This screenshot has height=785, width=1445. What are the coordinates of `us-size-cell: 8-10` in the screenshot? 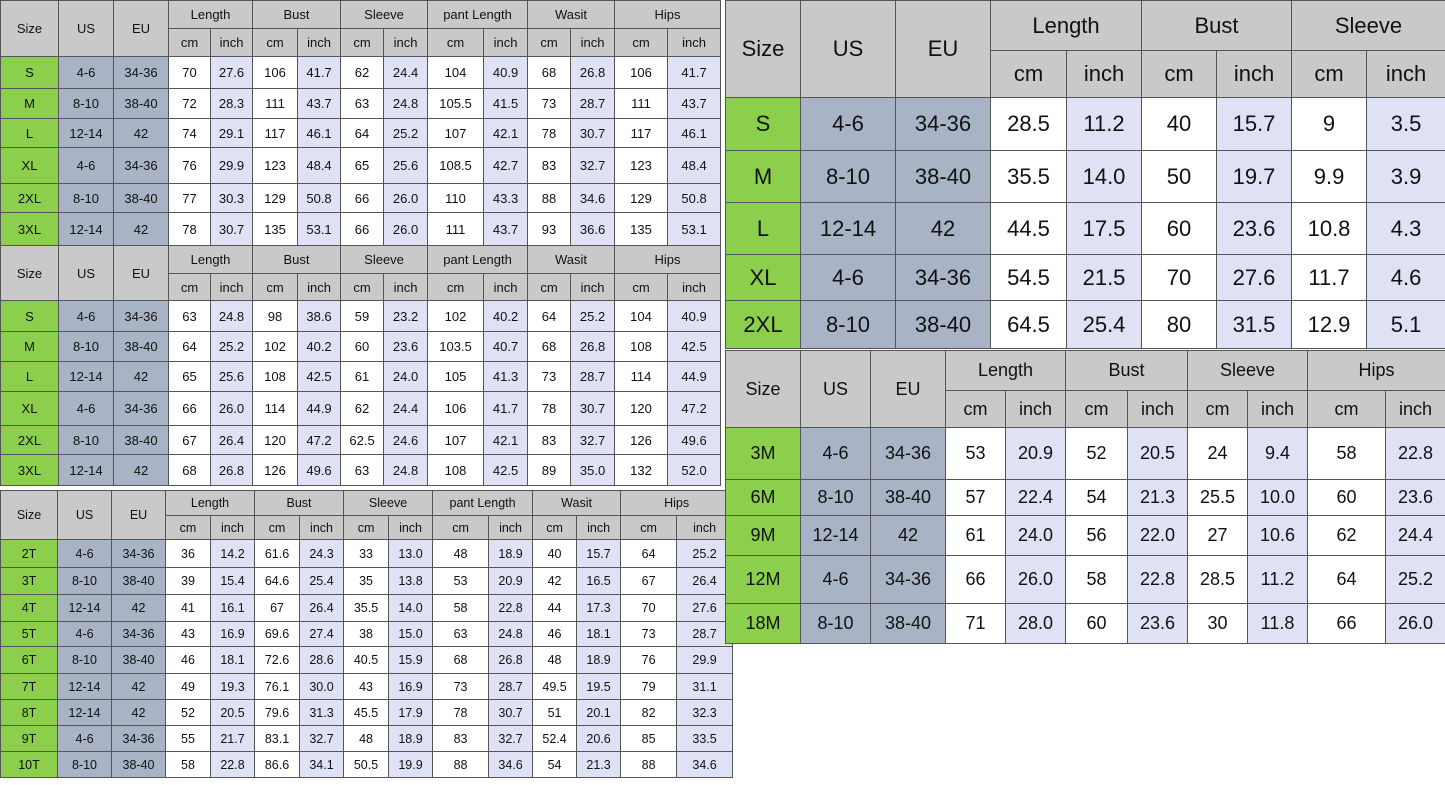 It's located at (84, 660).